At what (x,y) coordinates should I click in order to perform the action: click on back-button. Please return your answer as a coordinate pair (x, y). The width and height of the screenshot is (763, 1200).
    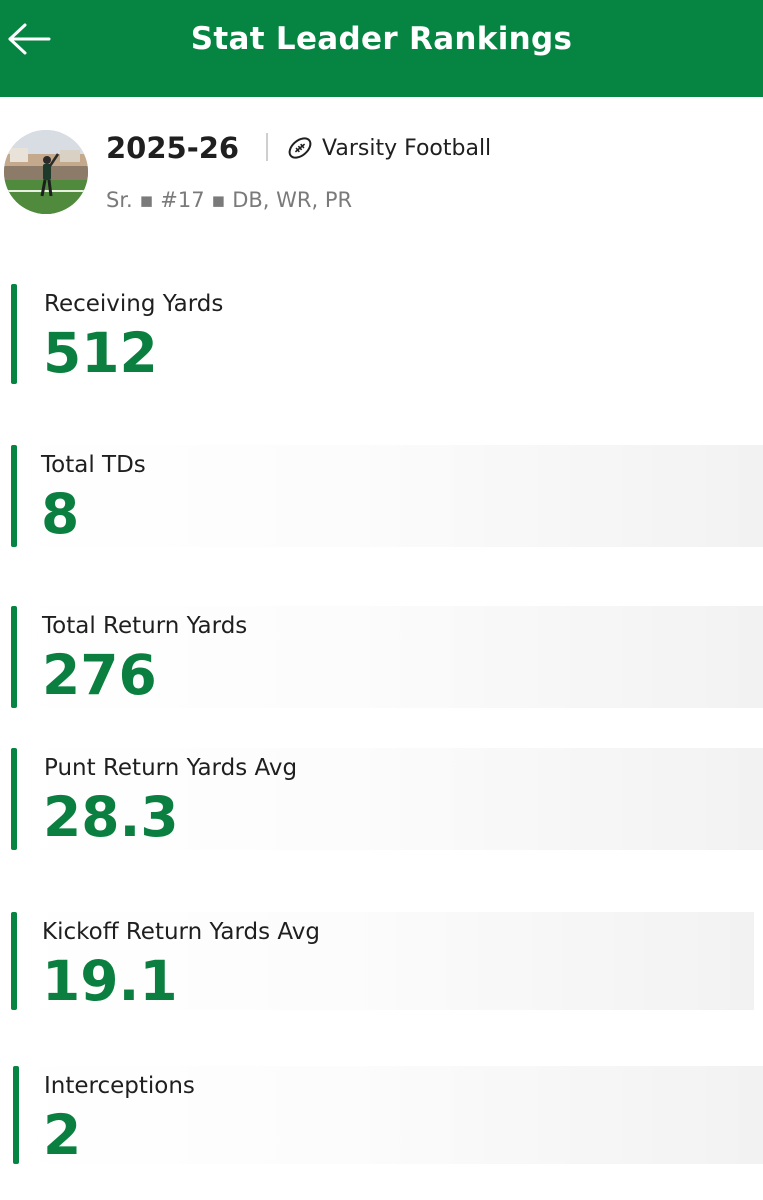
    Looking at the image, I should click on (29, 39).